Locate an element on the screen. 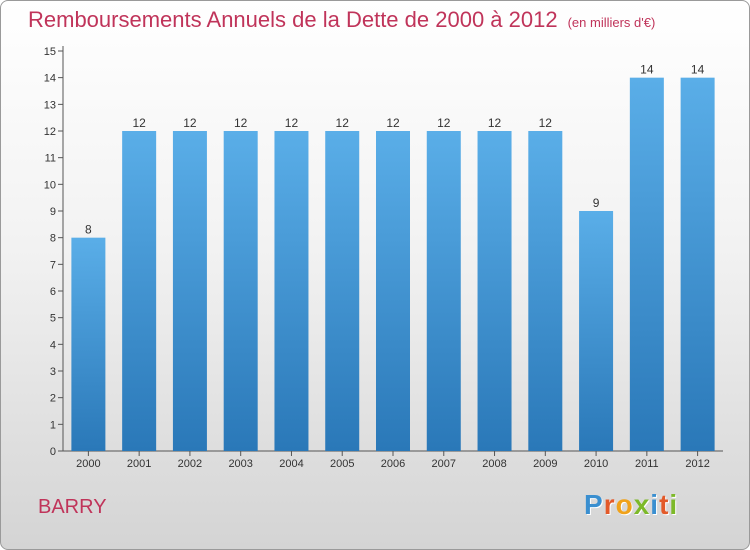 The width and height of the screenshot is (750, 550). title-unit: (en milliers d'€) is located at coordinates (611, 22).